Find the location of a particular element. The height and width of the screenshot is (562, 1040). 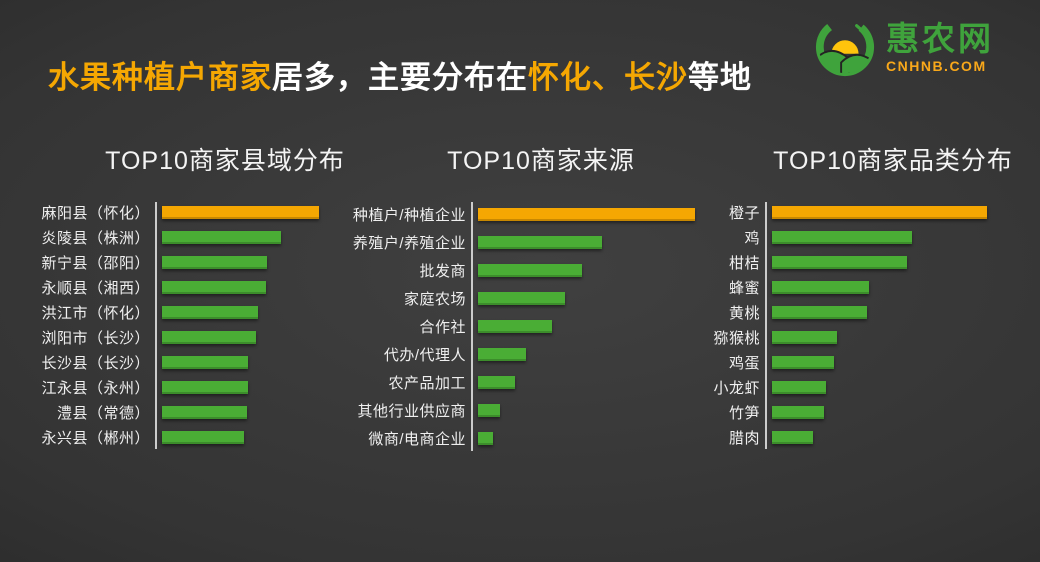

bar-row: 永顺县（湘西） is located at coordinates (168, 287).